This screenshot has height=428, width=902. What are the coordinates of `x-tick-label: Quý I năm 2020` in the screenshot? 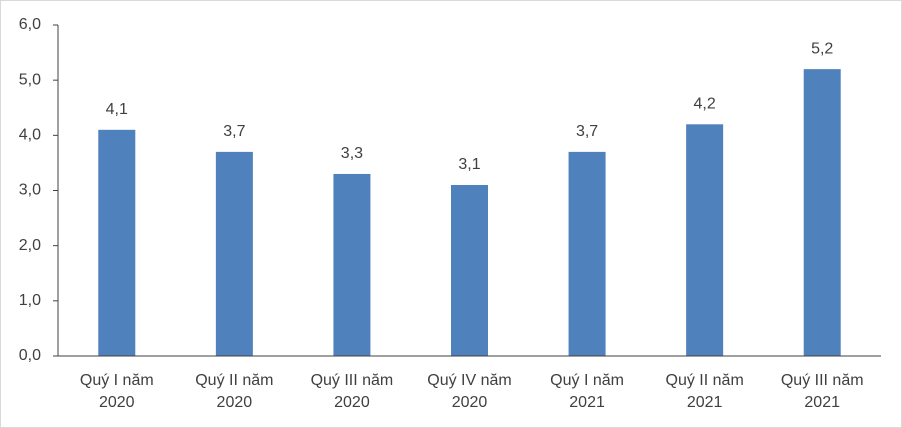 It's located at (116, 391).